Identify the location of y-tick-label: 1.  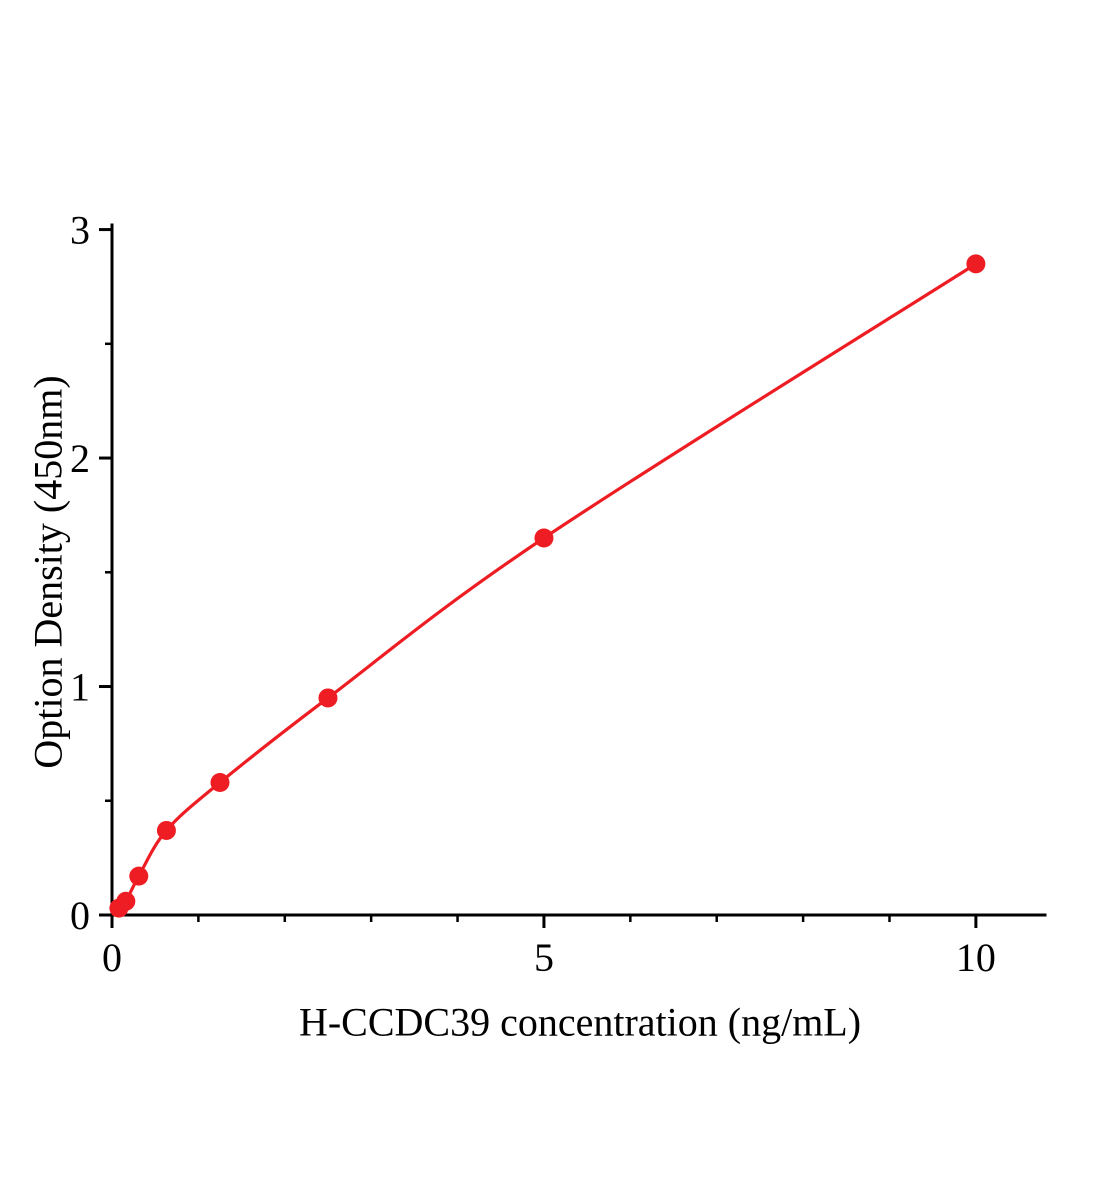
(80, 687).